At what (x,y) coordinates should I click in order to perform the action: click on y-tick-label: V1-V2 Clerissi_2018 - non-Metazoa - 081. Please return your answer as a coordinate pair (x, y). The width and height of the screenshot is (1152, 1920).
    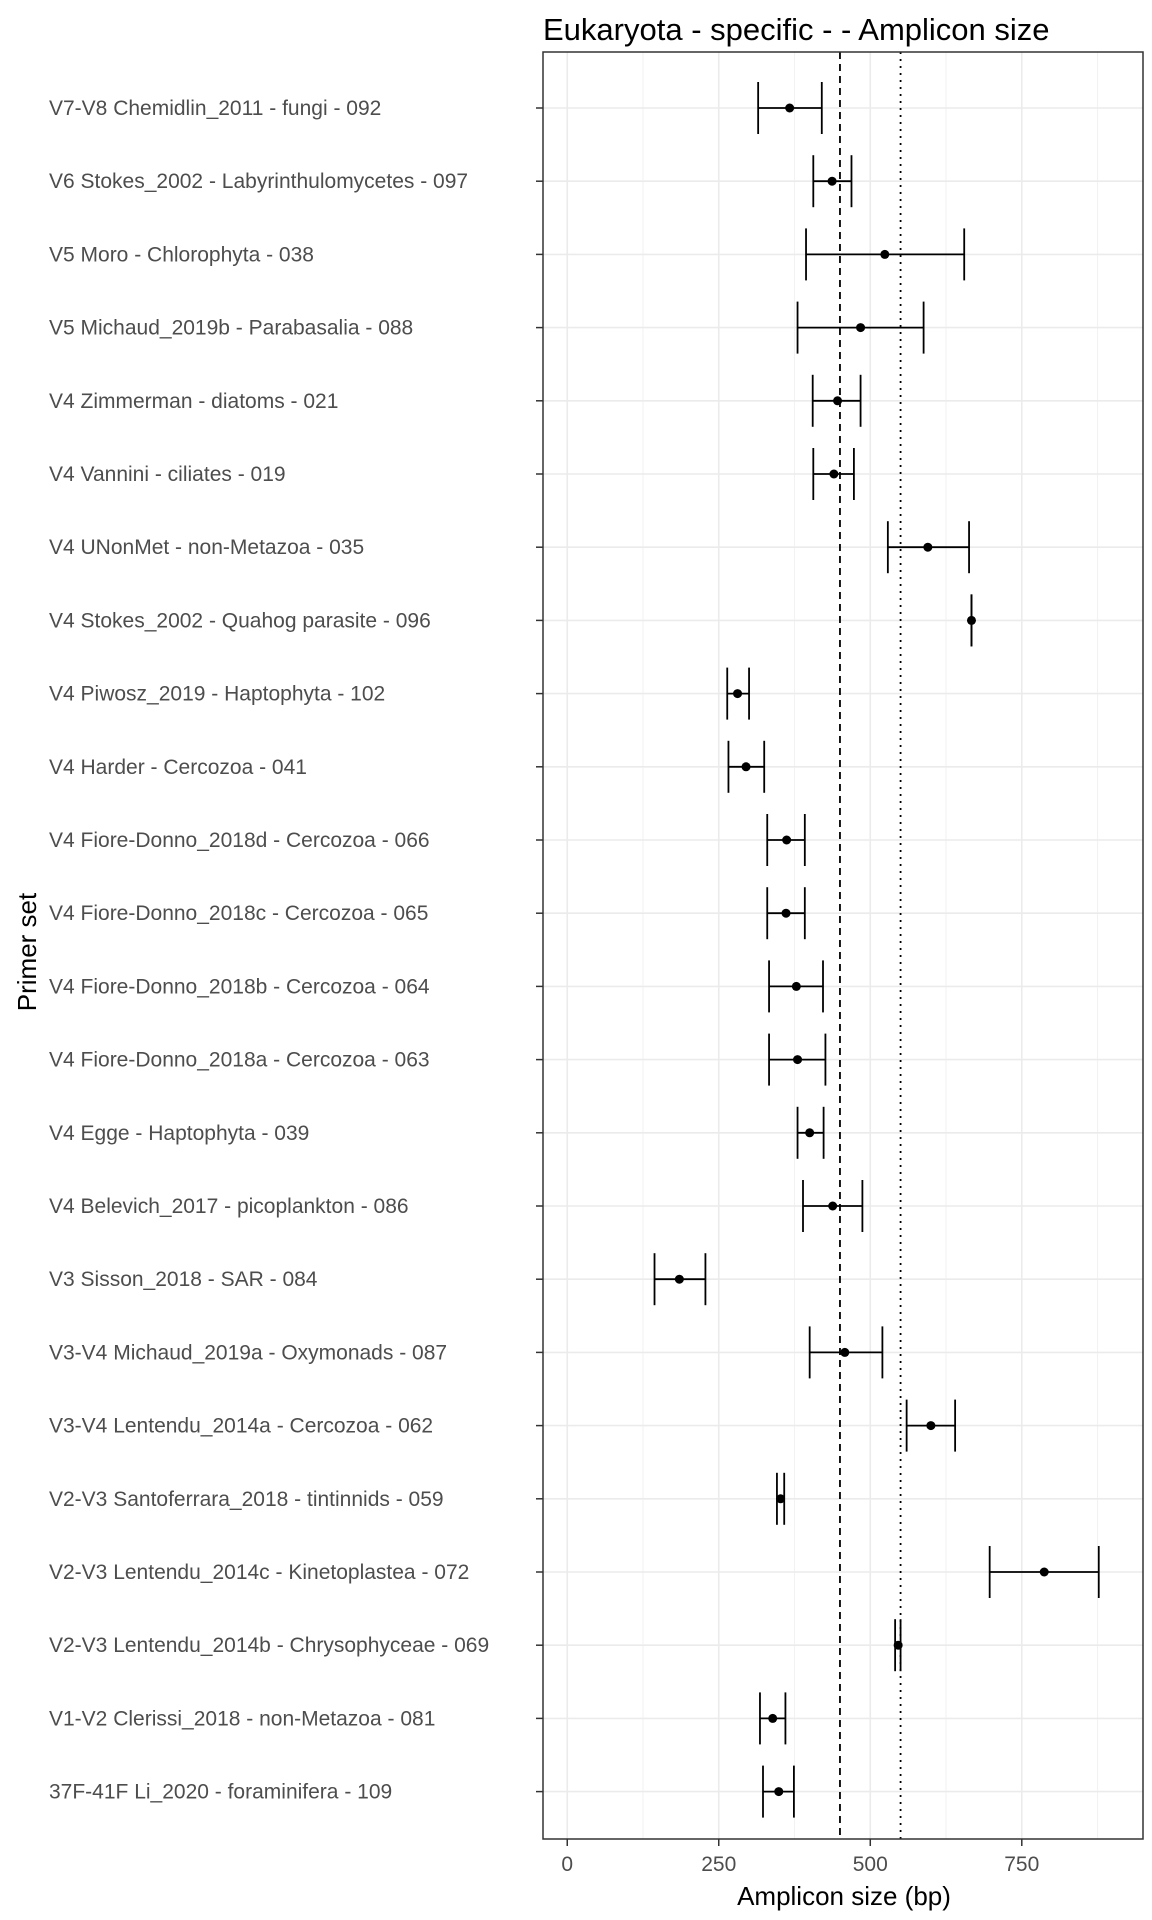
    Looking at the image, I should click on (242, 1718).